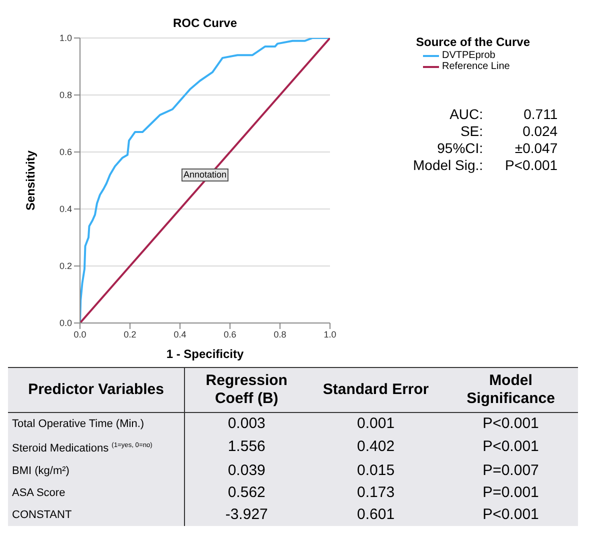 The width and height of the screenshot is (591, 536). Describe the element at coordinates (510, 470) in the screenshot. I see `text: P=0.007` at that location.